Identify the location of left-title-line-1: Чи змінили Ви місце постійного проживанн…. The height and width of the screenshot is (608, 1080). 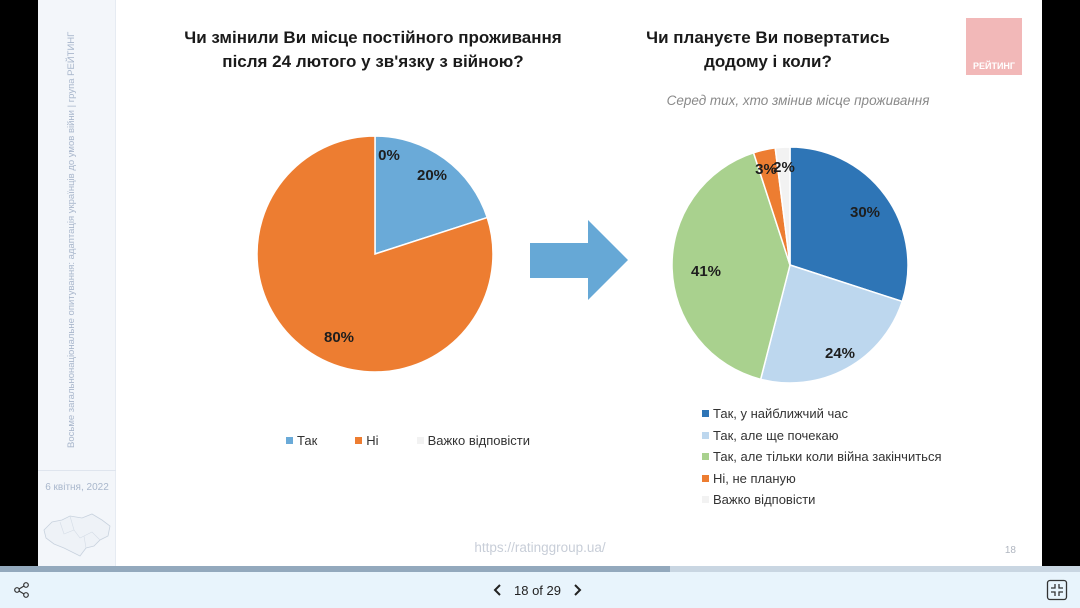
(373, 37).